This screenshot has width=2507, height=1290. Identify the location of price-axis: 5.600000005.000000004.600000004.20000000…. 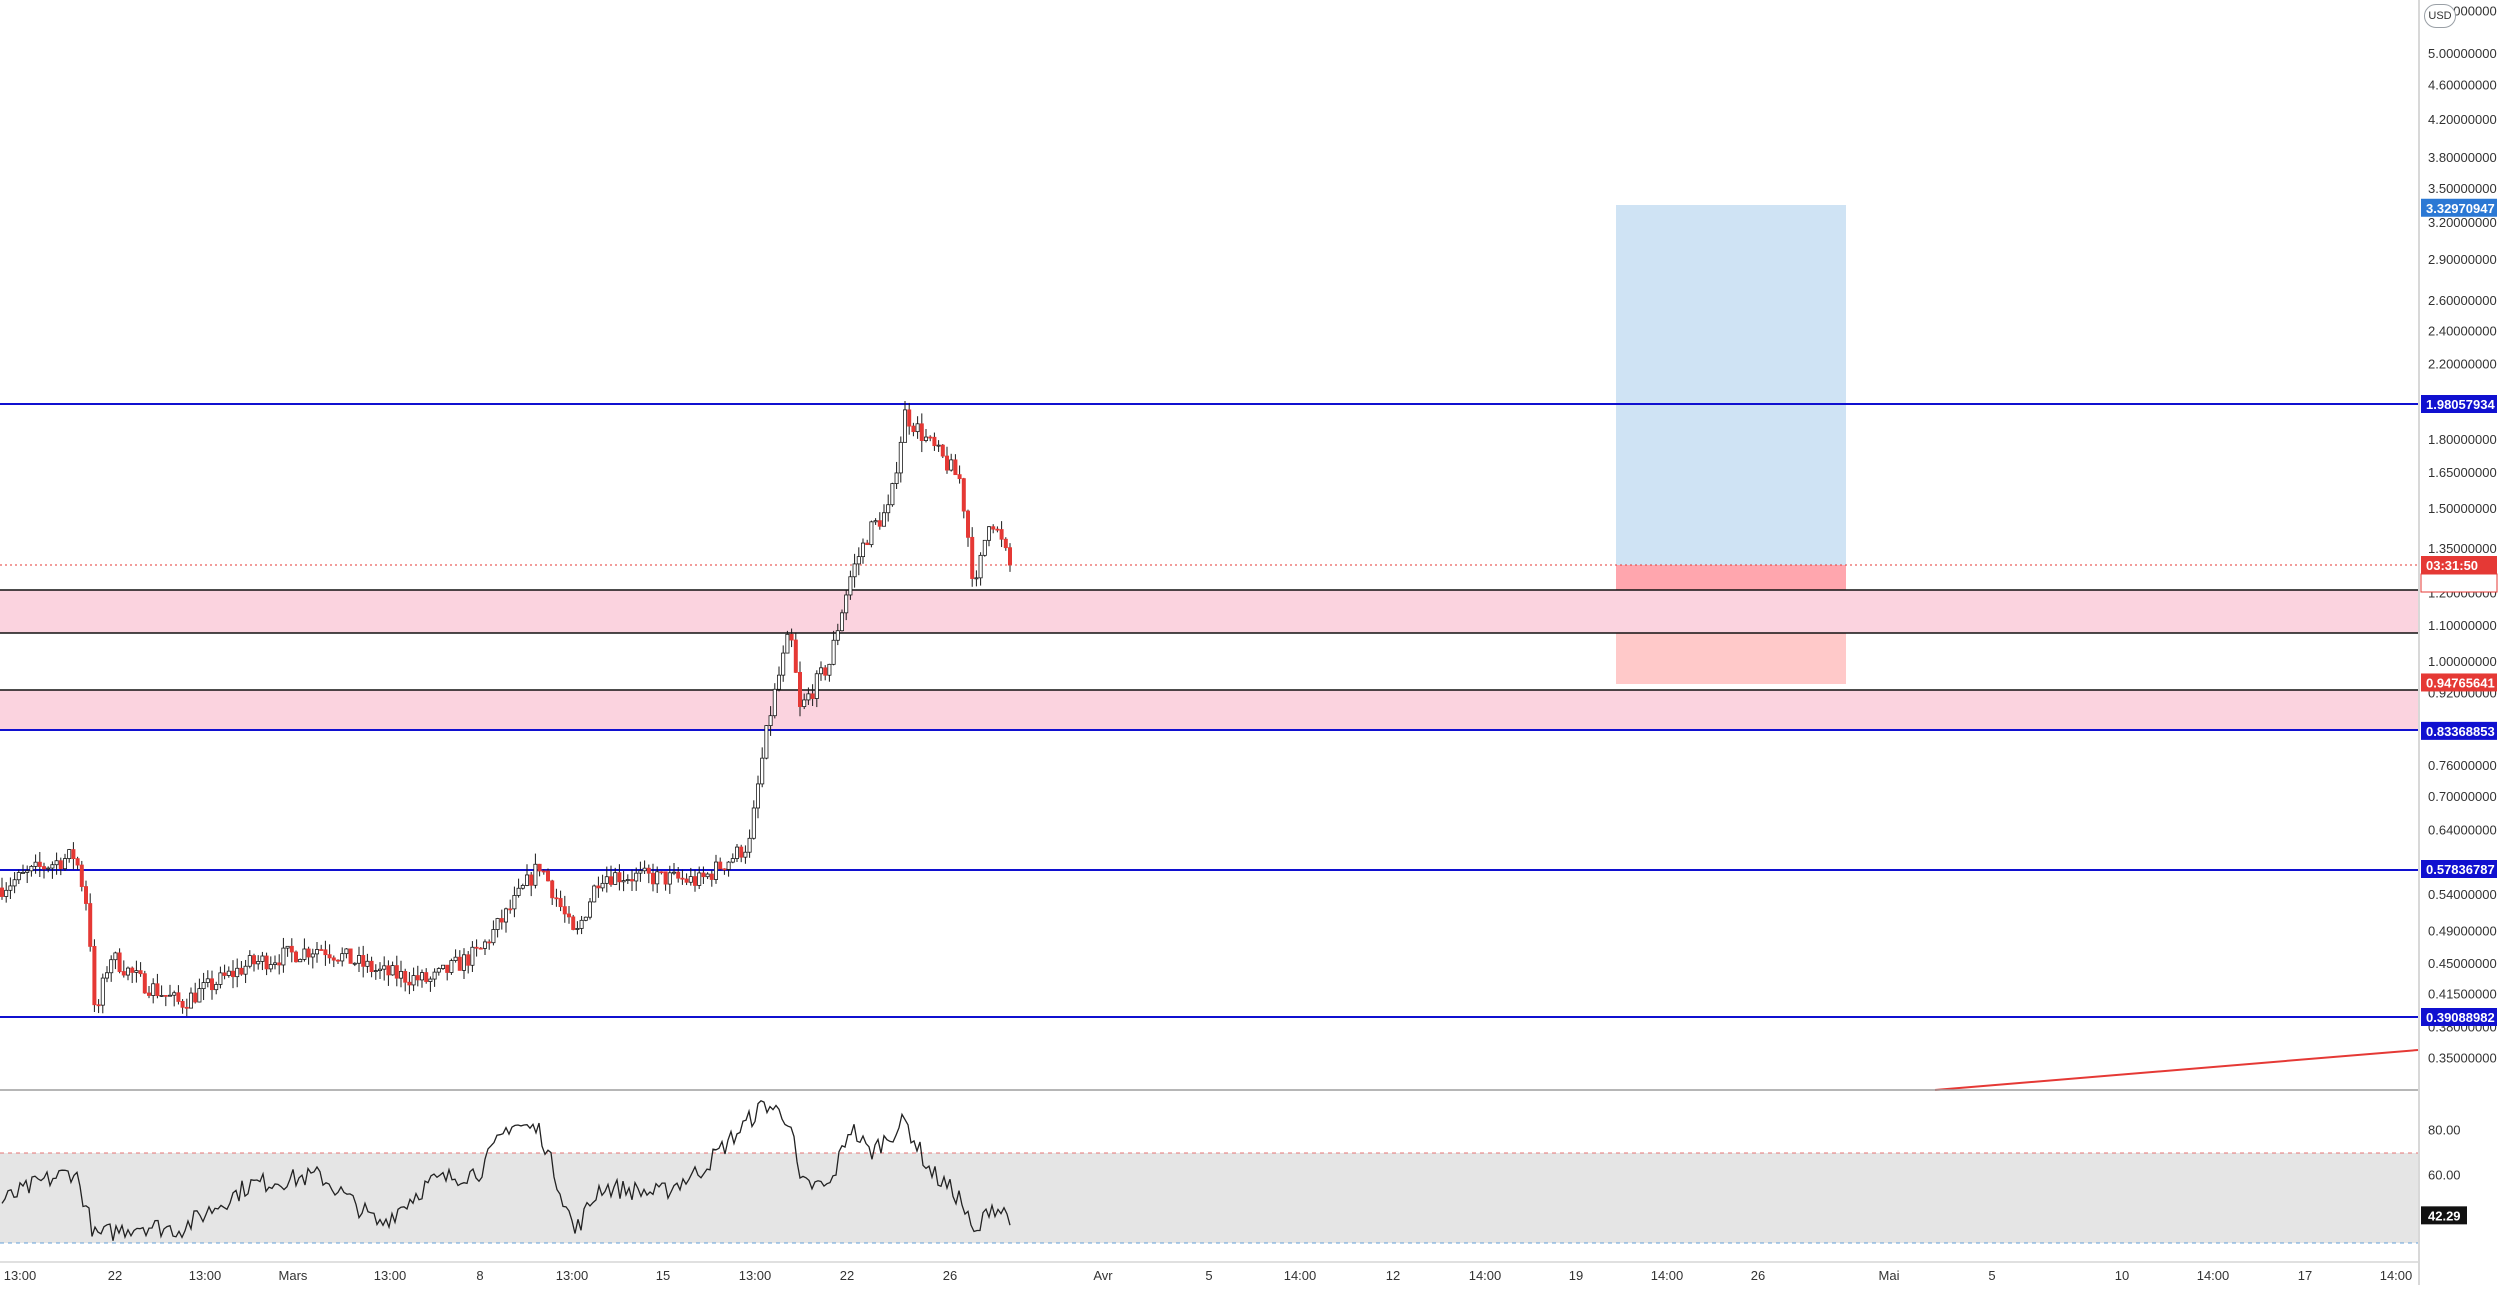
(2458, 642).